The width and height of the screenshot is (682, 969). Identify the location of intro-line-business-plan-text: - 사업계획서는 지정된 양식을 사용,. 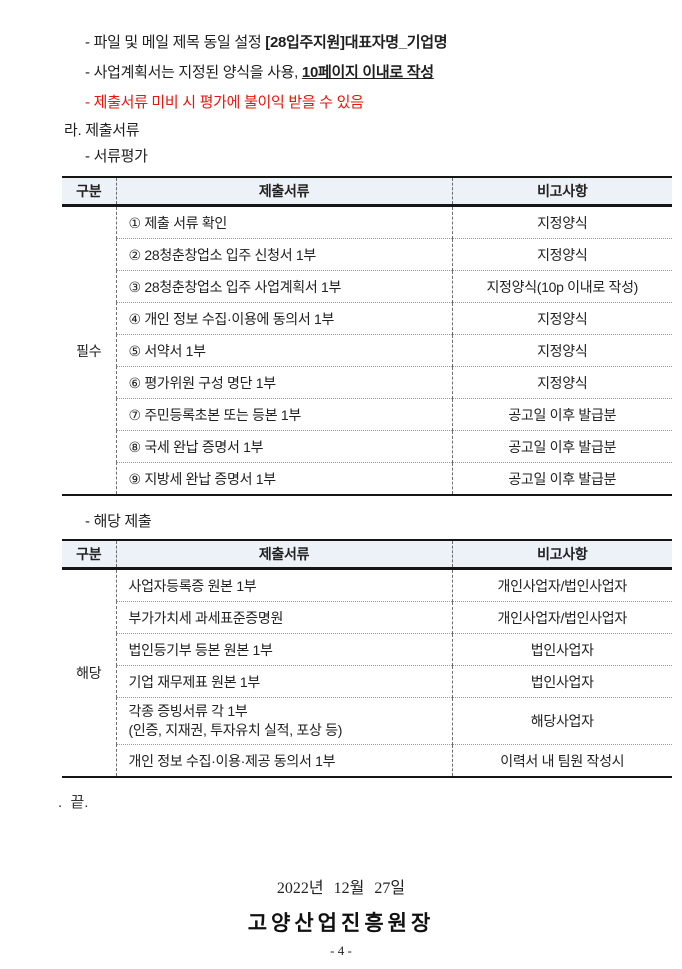
(193, 72).